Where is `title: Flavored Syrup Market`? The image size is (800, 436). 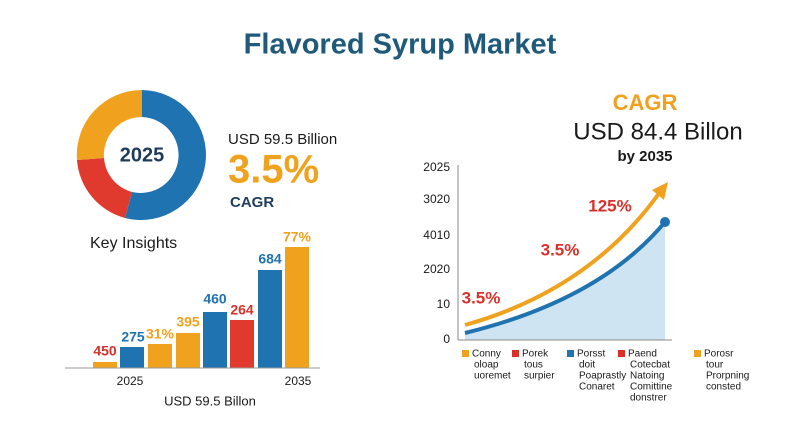 title: Flavored Syrup Market is located at coordinates (400, 45).